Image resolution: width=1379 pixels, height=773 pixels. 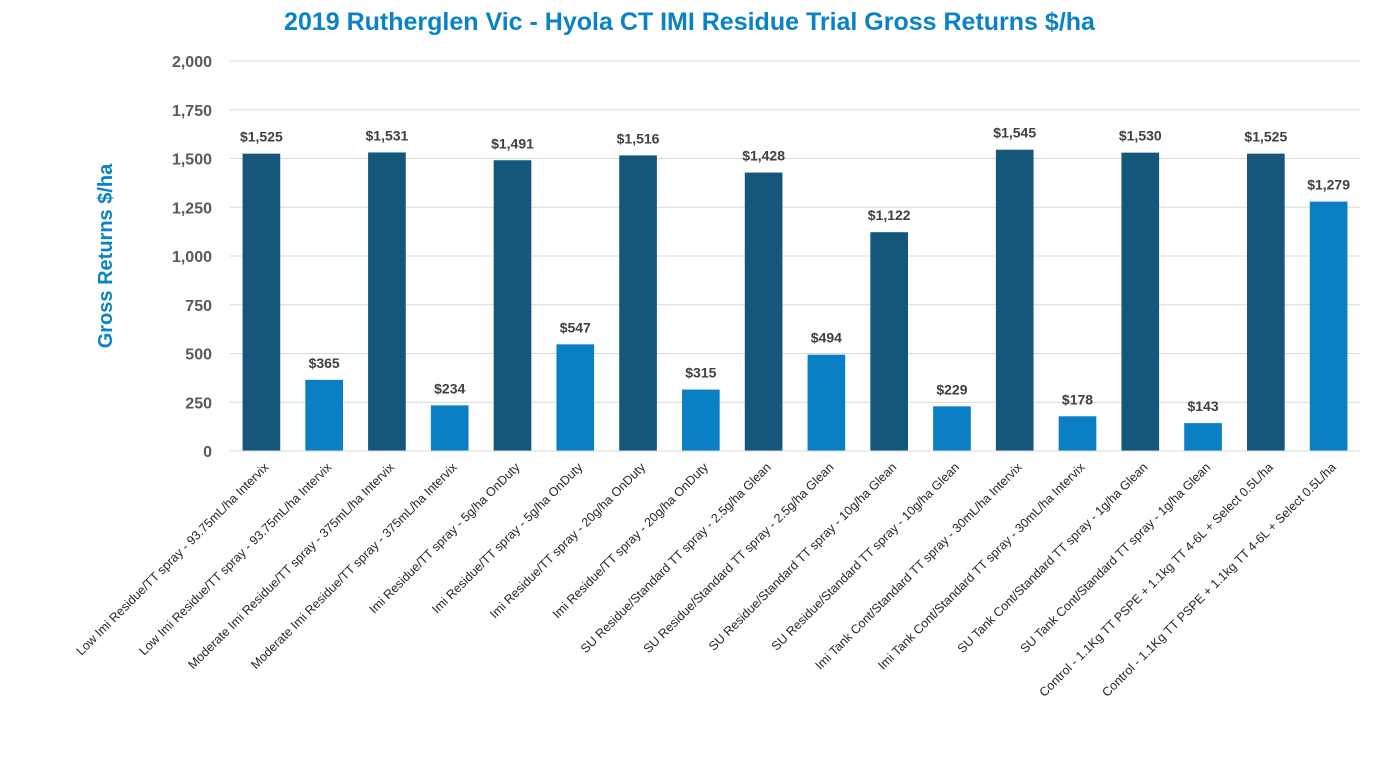 What do you see at coordinates (207, 452) in the screenshot?
I see `y-tick-label: 0` at bounding box center [207, 452].